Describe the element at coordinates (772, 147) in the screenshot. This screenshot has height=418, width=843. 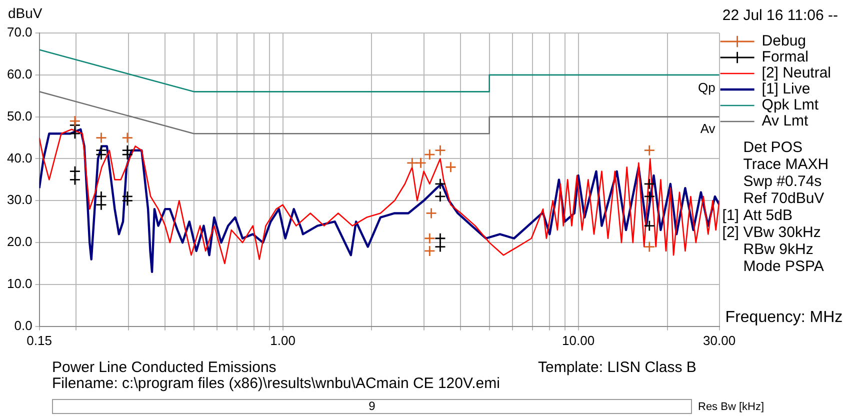
I see `text: Det POS` at that location.